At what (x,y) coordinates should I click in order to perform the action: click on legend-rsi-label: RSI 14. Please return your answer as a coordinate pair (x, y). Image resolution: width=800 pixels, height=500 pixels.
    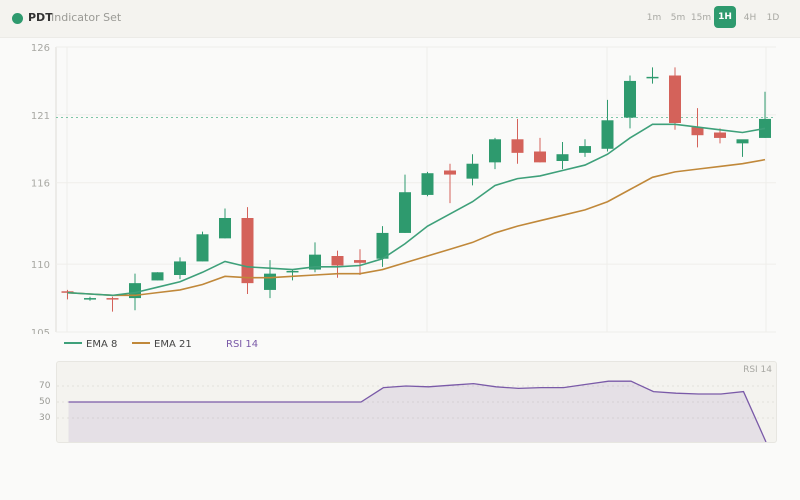
    Looking at the image, I should click on (242, 344).